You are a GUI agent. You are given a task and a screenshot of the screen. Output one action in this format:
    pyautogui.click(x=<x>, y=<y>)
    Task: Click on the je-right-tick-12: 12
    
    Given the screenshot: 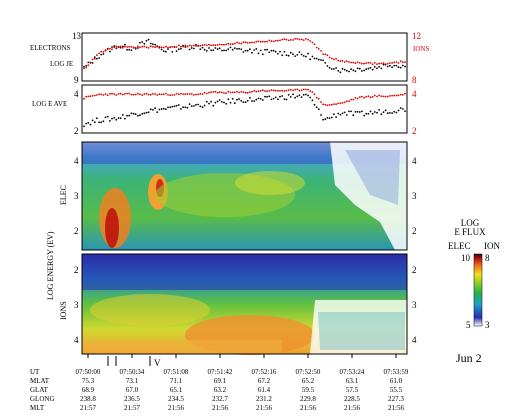 What is the action you would take?
    pyautogui.click(x=416, y=36)
    